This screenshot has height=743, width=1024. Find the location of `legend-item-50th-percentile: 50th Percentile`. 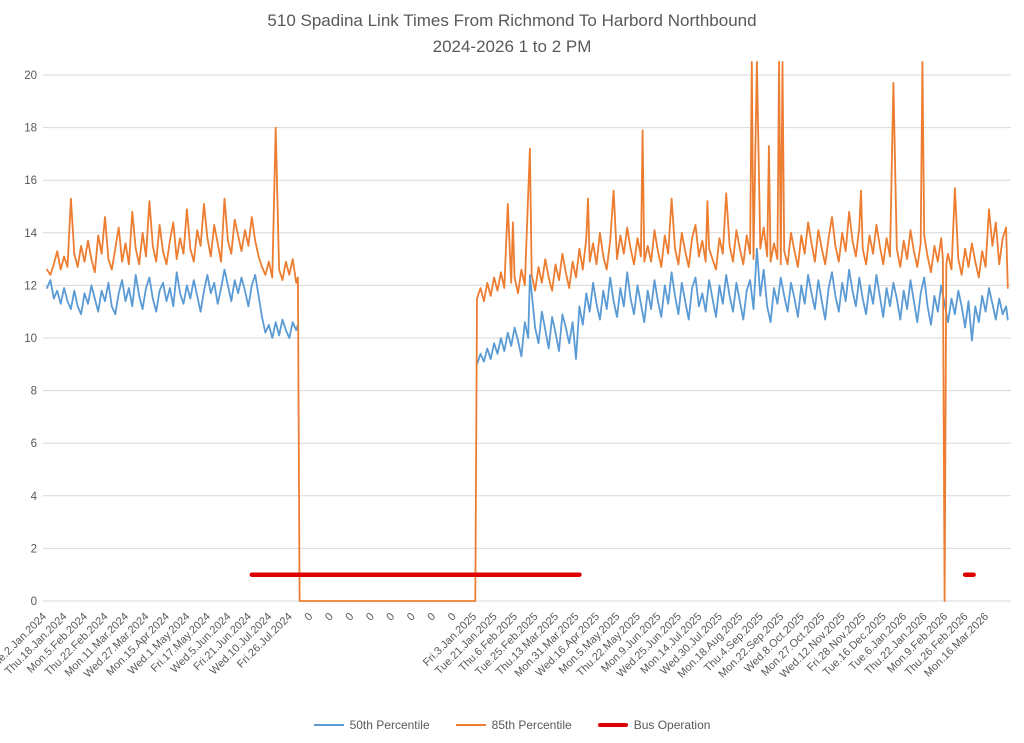

legend-item-50th-percentile: 50th Percentile is located at coordinates (371, 725).